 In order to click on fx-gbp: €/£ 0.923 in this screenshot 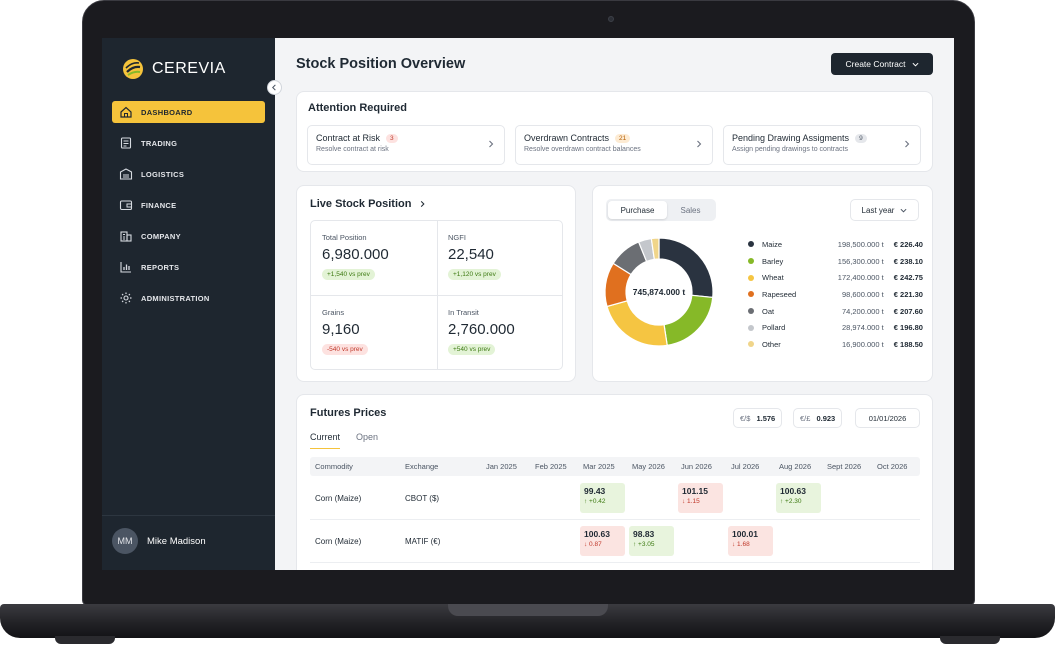, I will do `click(818, 418)`.